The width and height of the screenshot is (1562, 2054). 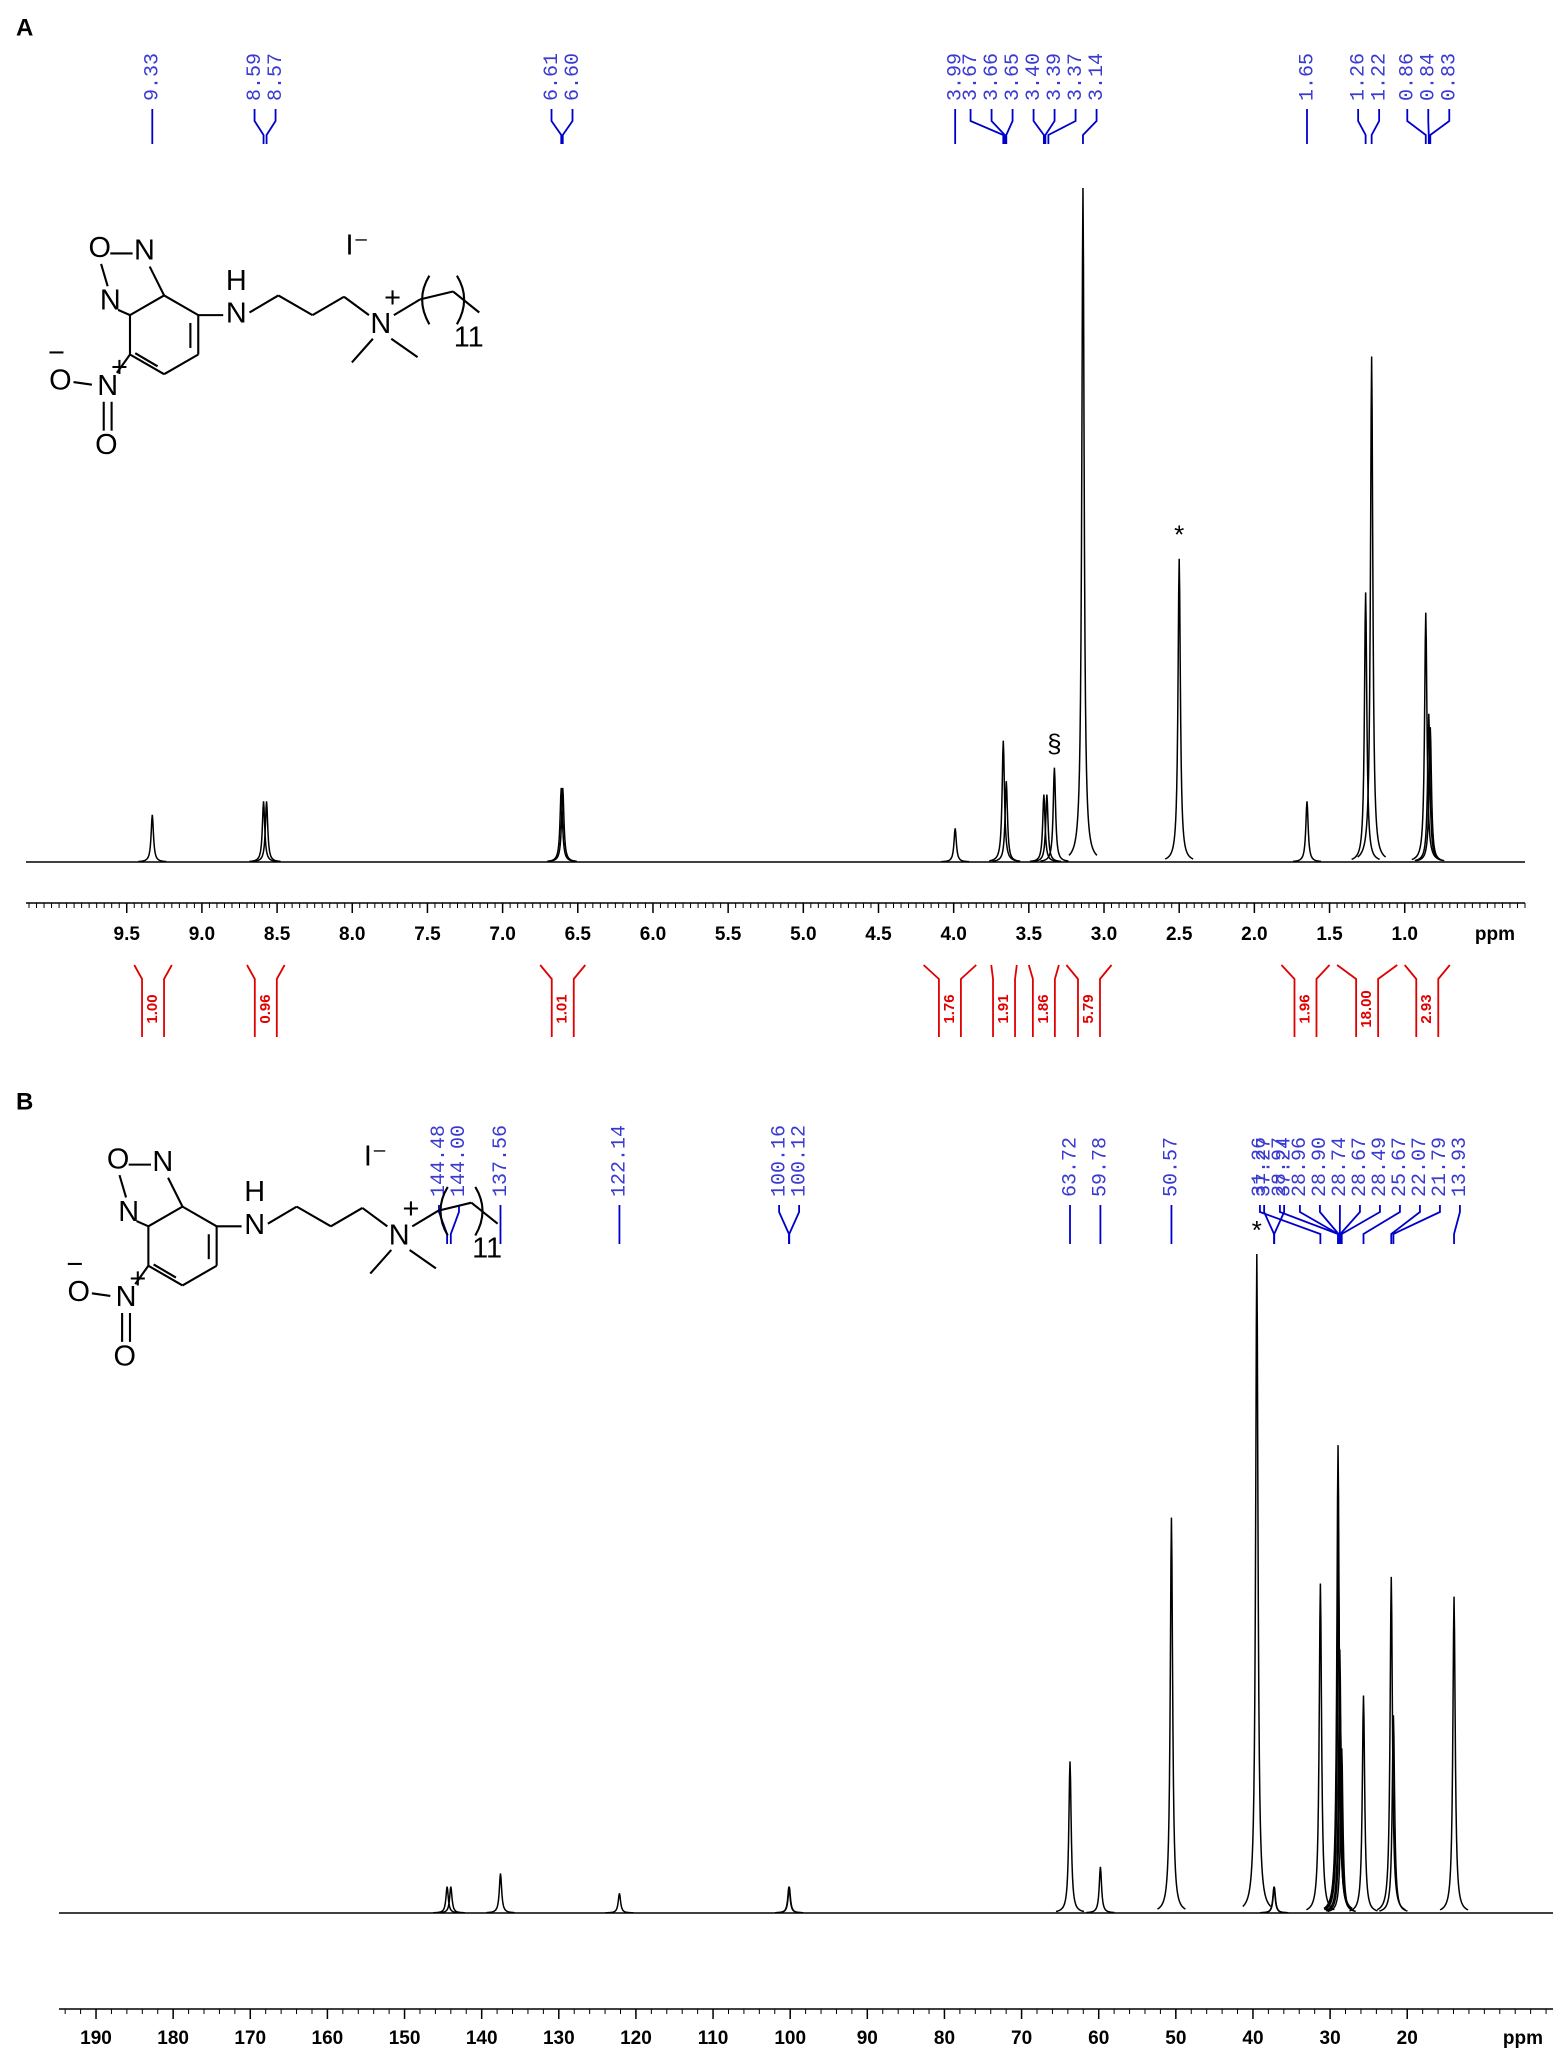 I want to click on shift-label: 63.72, so click(x=1070, y=1167).